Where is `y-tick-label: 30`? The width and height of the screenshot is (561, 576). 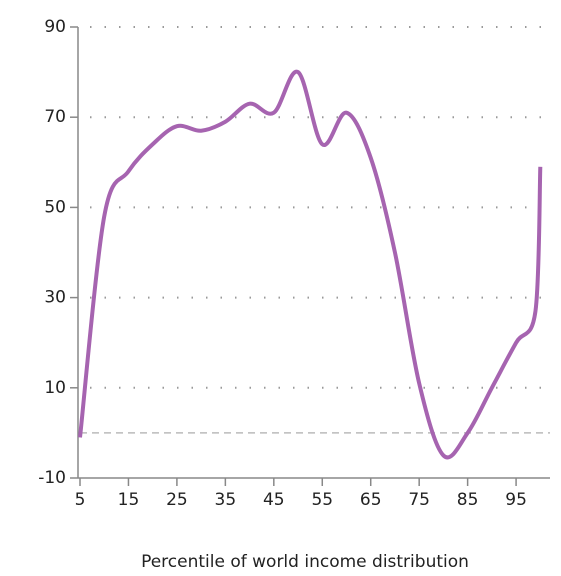 y-tick-label: 30 is located at coordinates (55, 298).